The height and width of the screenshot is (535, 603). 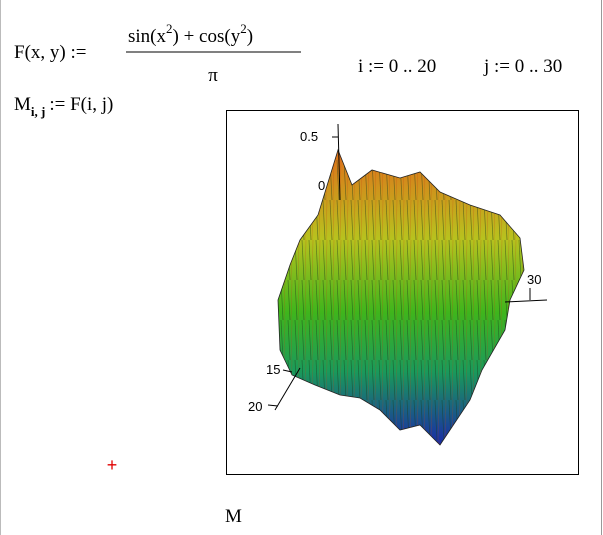 What do you see at coordinates (250, 36) in the screenshot?
I see `num-part: )` at bounding box center [250, 36].